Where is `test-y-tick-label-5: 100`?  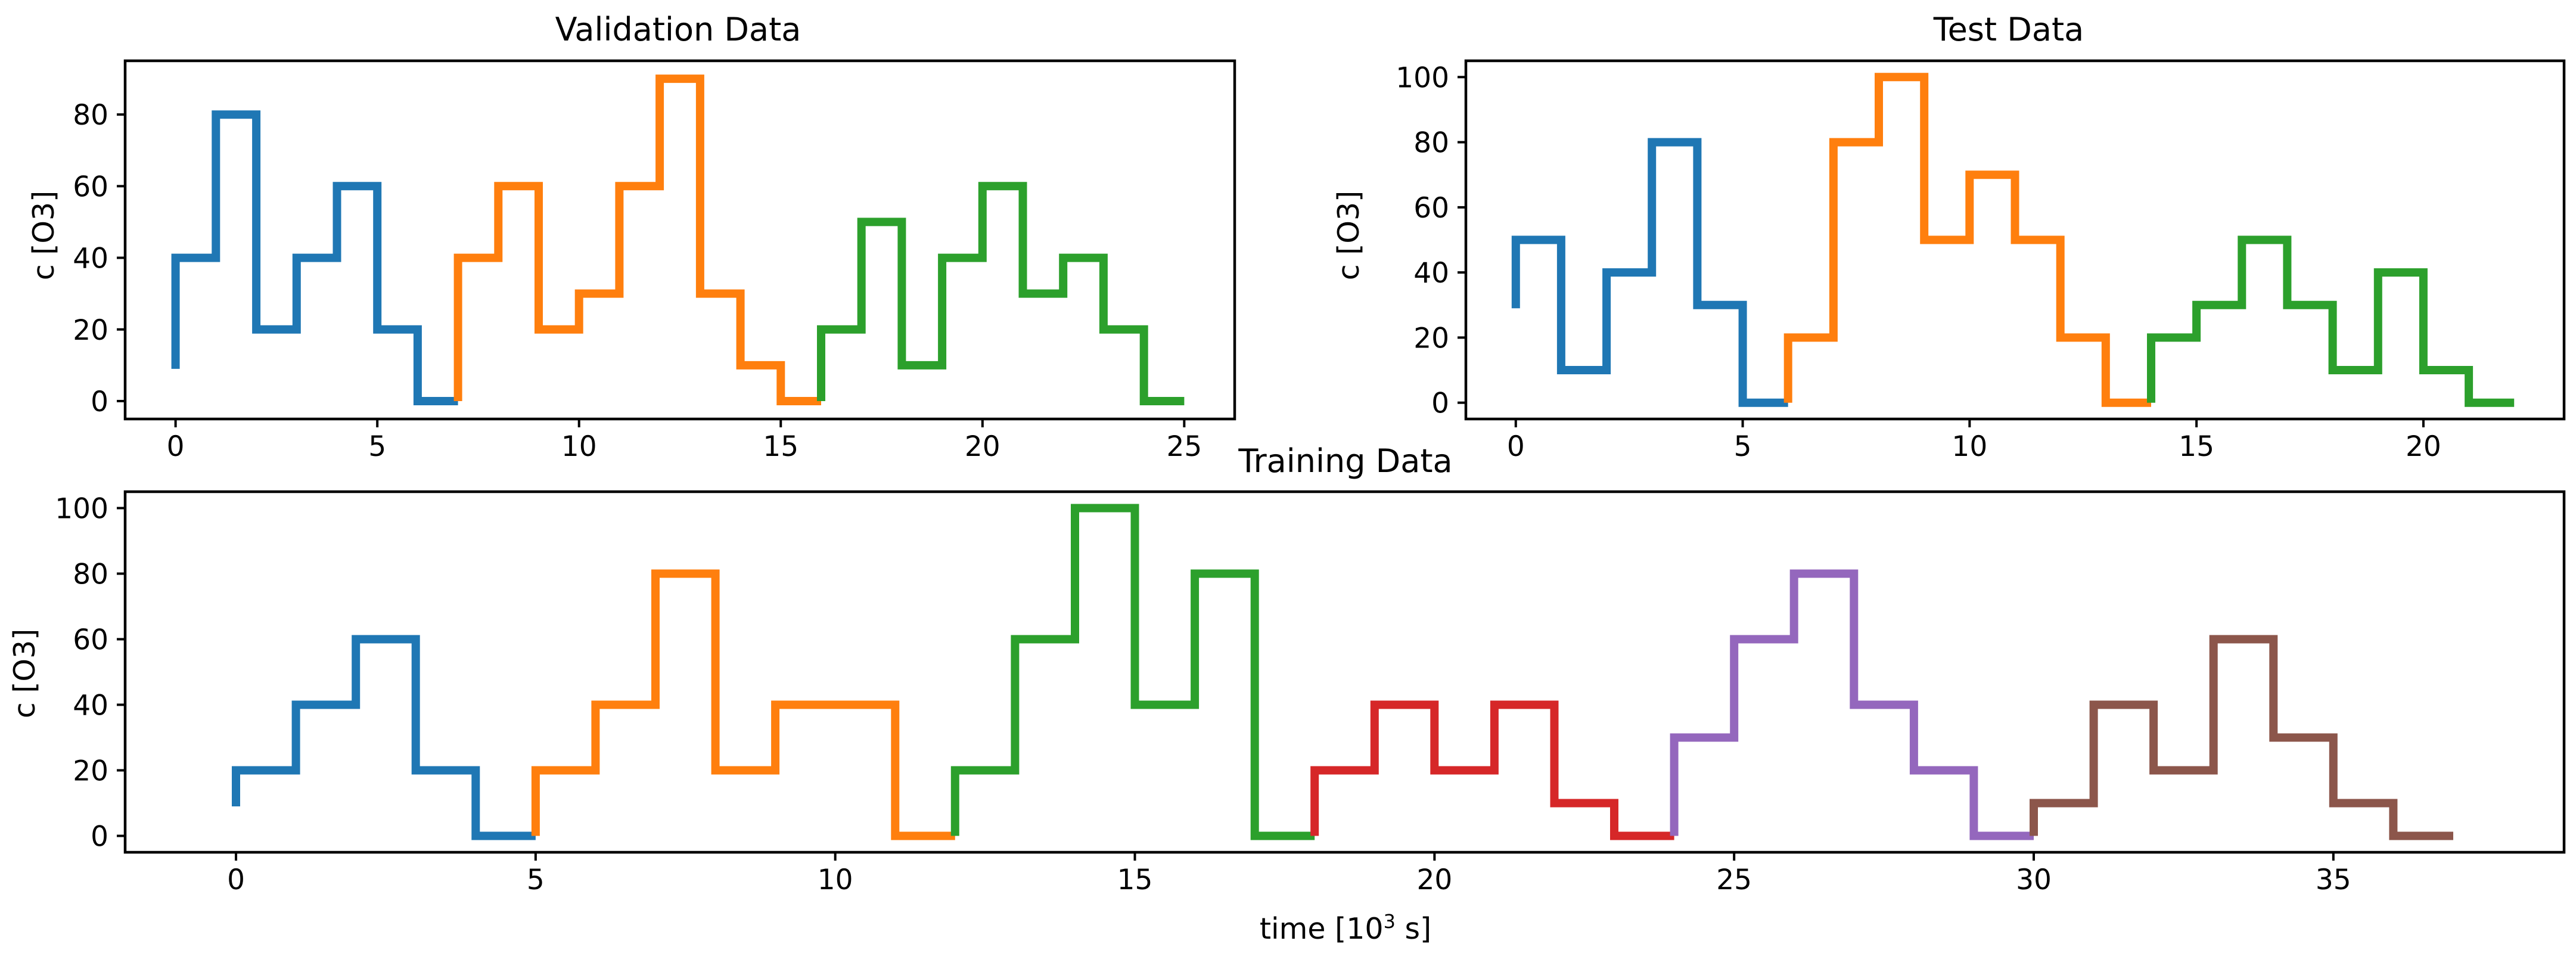
test-y-tick-label-5: 100 is located at coordinates (1422, 77).